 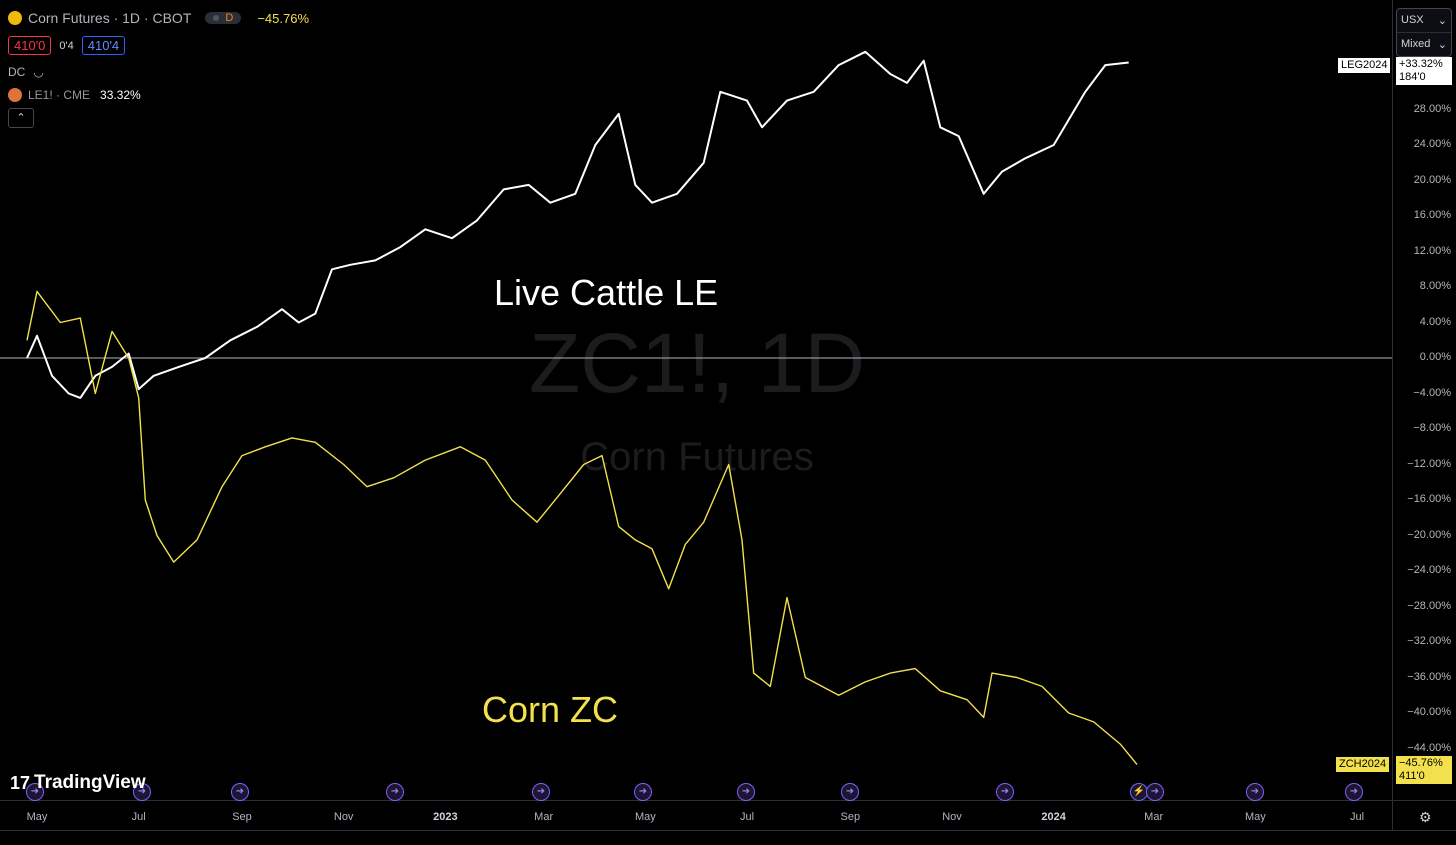 I want to click on y-tick-label: −28.00%, so click(x=1429, y=605).